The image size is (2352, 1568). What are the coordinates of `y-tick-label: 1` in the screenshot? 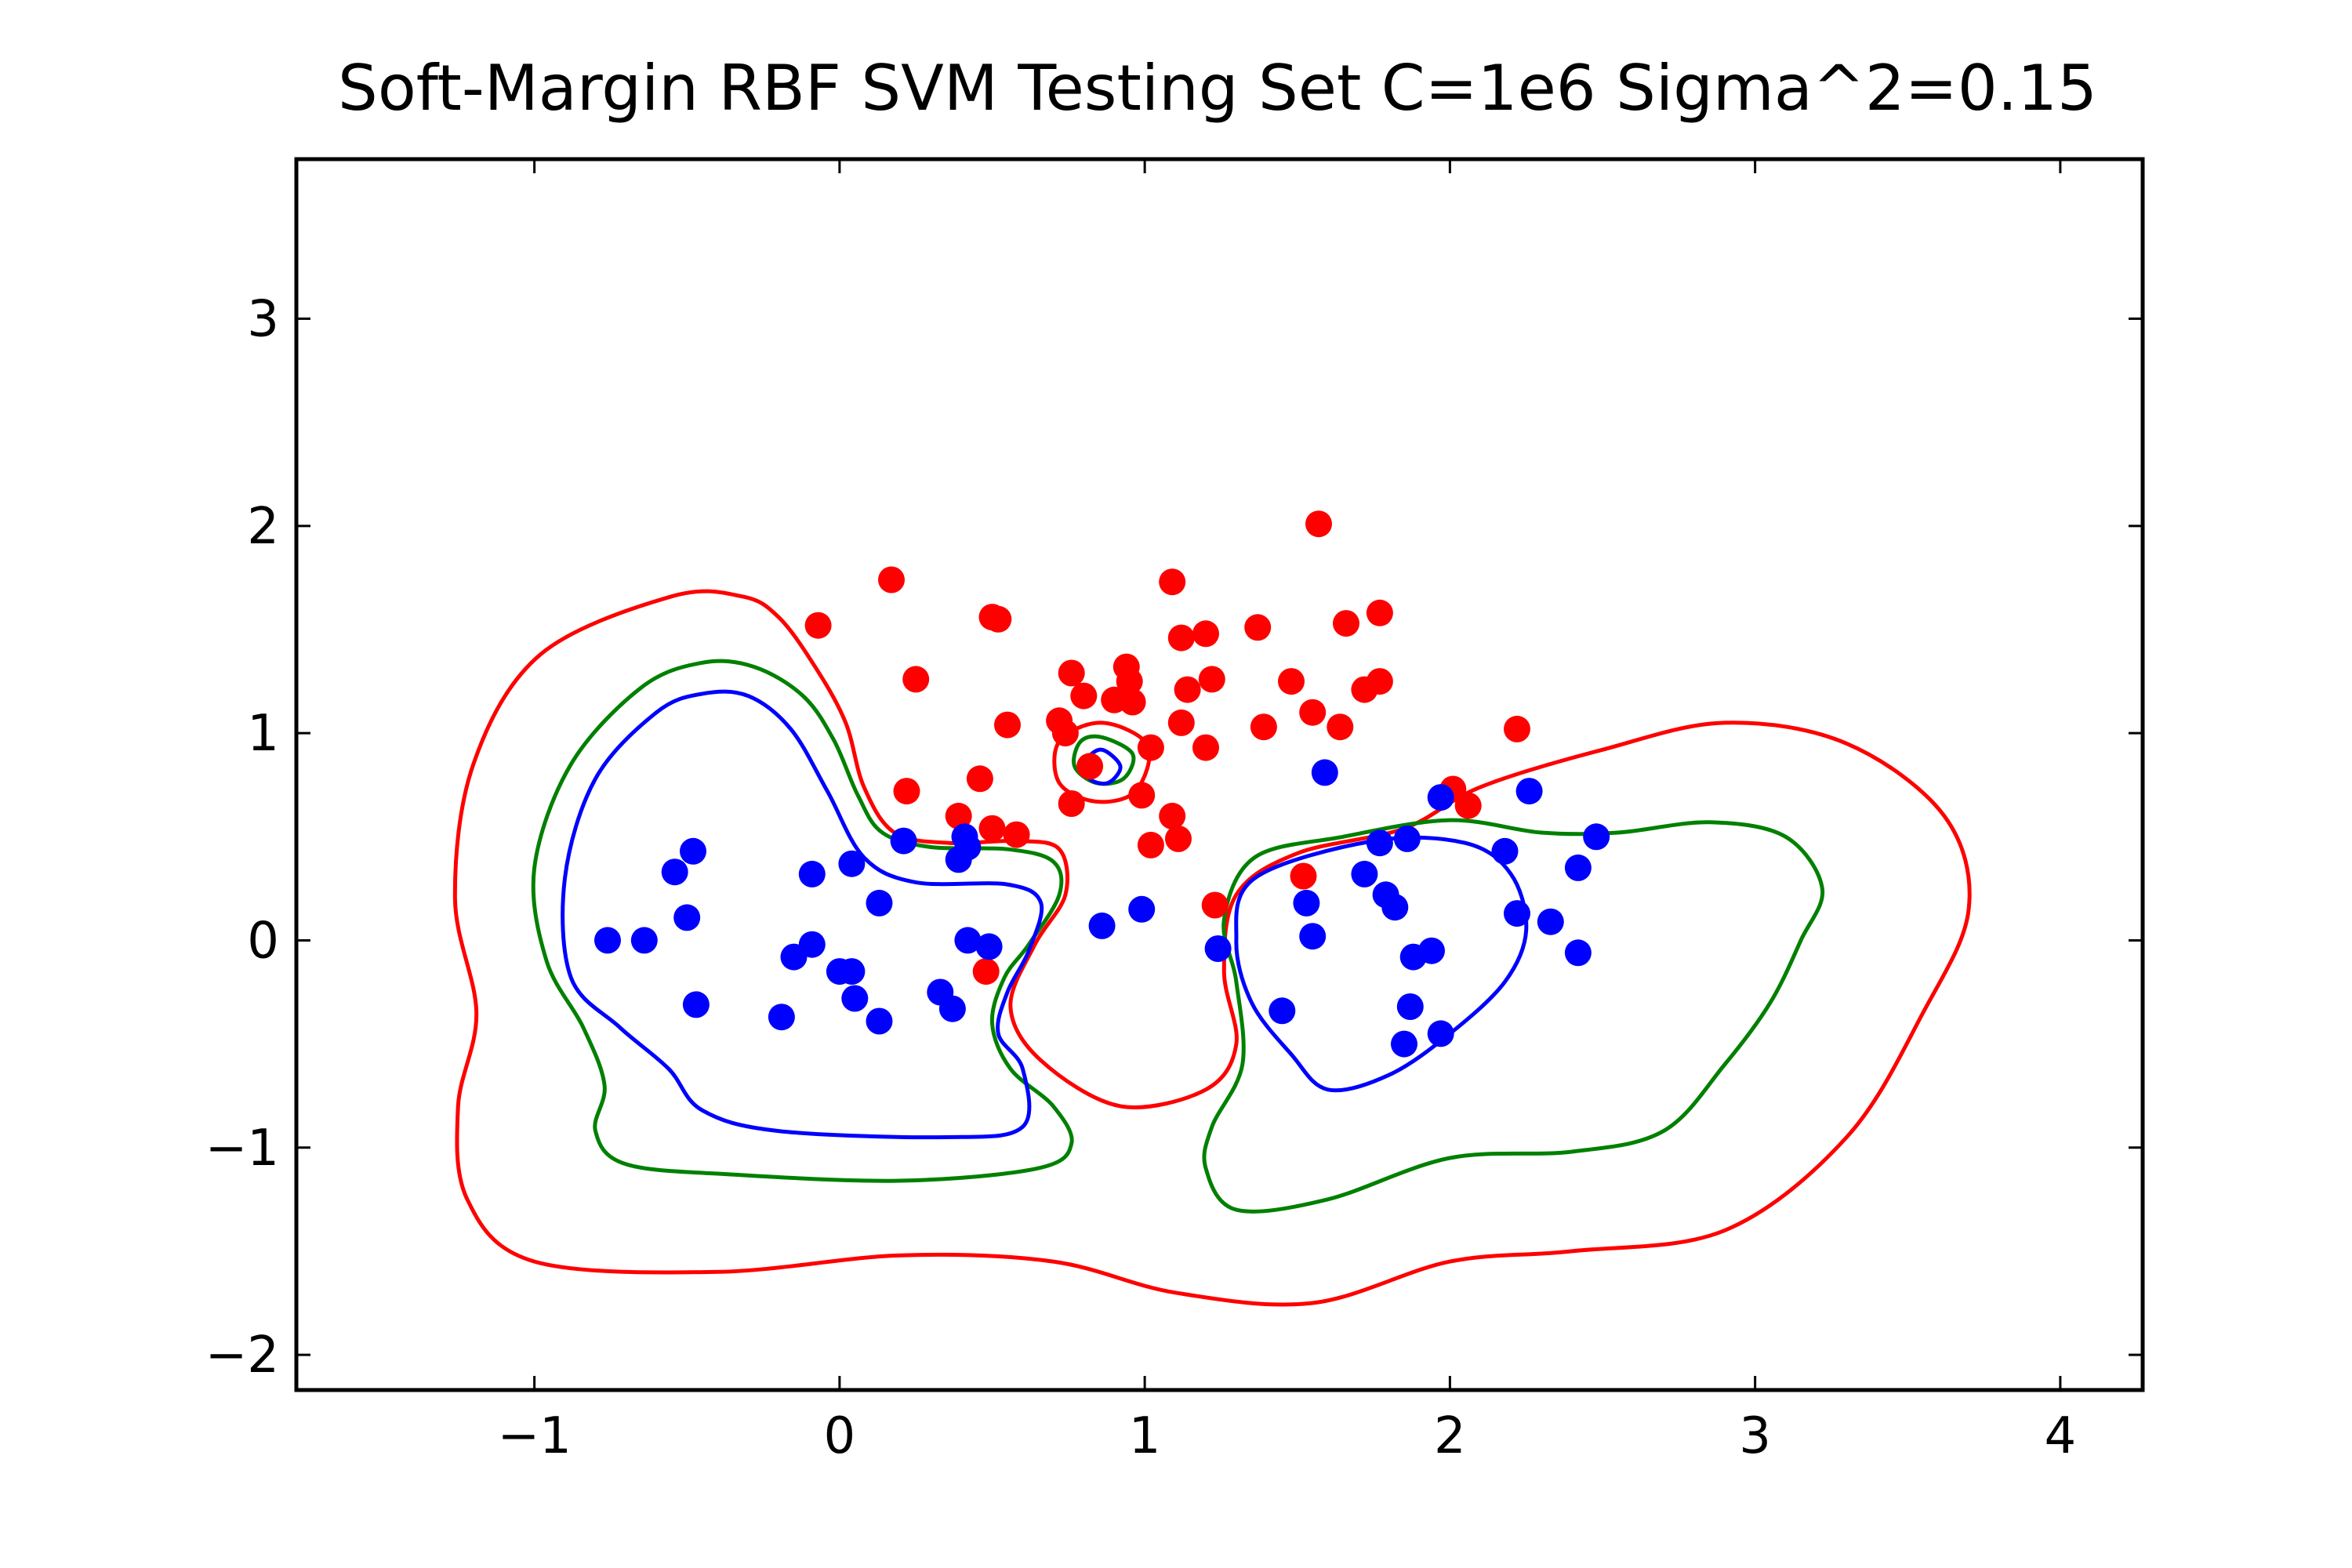 It's located at (263, 734).